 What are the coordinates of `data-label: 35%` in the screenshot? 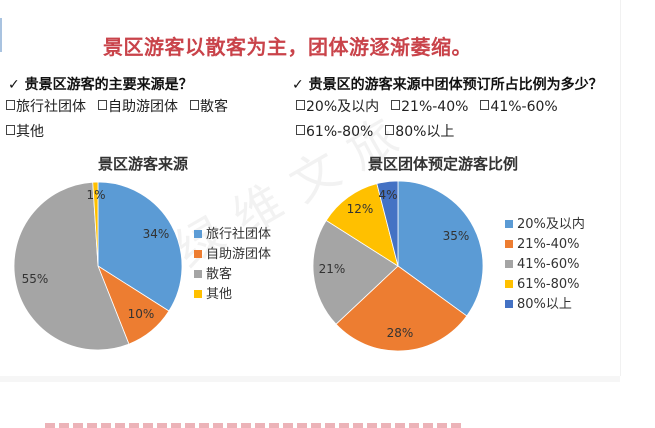 It's located at (456, 236).